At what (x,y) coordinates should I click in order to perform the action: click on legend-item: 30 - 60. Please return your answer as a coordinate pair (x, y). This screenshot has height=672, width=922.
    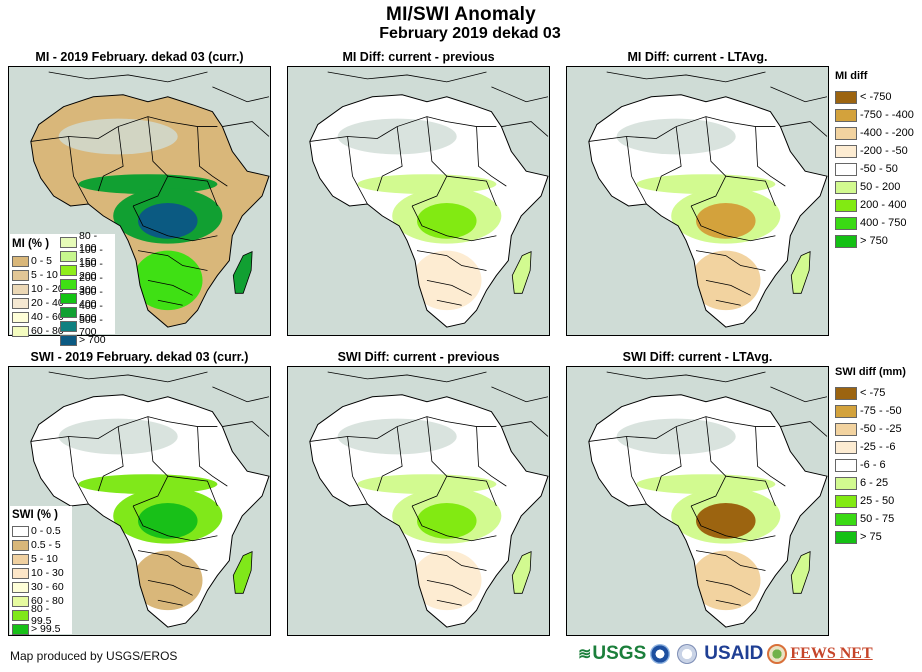
    Looking at the image, I should click on (42, 587).